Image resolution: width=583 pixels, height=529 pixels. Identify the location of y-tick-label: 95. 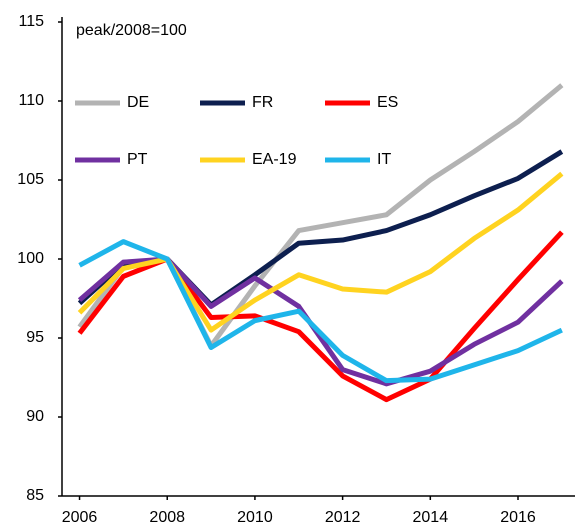
(35, 337).